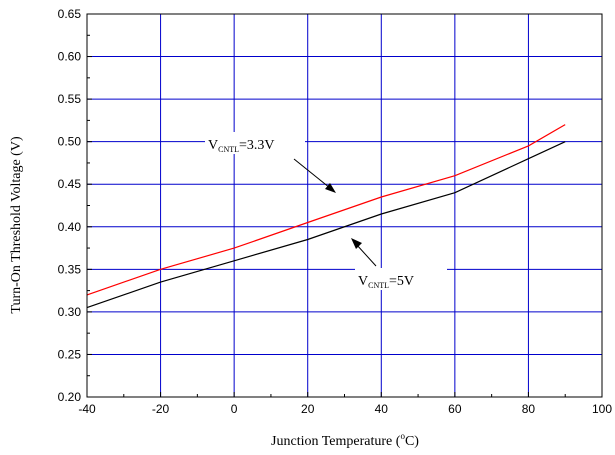 The height and width of the screenshot is (455, 615). I want to click on annotation-vcntl-5v-main: V, so click(363, 281).